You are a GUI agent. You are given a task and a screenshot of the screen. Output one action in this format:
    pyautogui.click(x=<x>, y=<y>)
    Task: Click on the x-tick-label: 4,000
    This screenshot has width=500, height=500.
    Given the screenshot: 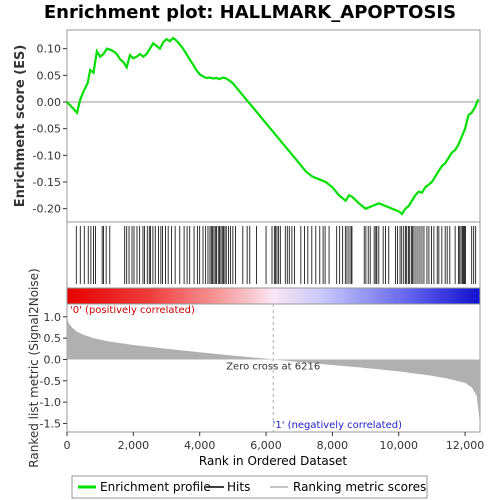 What is the action you would take?
    pyautogui.click(x=200, y=445)
    